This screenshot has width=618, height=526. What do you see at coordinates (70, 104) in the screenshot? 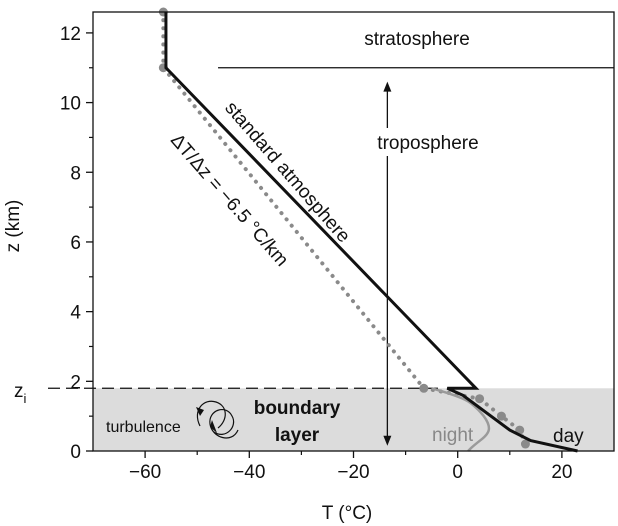
I see `y-tick-label: 10` at bounding box center [70, 104].